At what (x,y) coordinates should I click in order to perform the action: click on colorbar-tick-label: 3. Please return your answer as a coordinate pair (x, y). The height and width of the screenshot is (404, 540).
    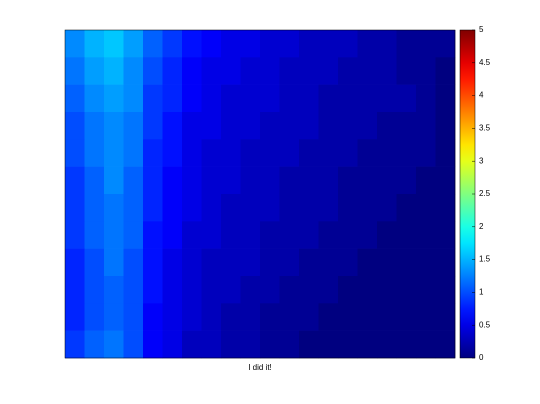
    Looking at the image, I should click on (481, 160).